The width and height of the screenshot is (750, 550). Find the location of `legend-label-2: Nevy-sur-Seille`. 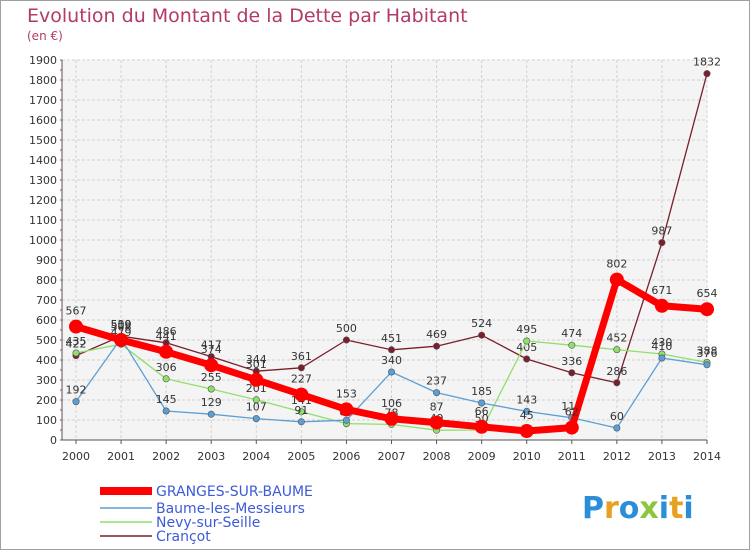

legend-label-2: Nevy-sur-Seille is located at coordinates (208, 523).